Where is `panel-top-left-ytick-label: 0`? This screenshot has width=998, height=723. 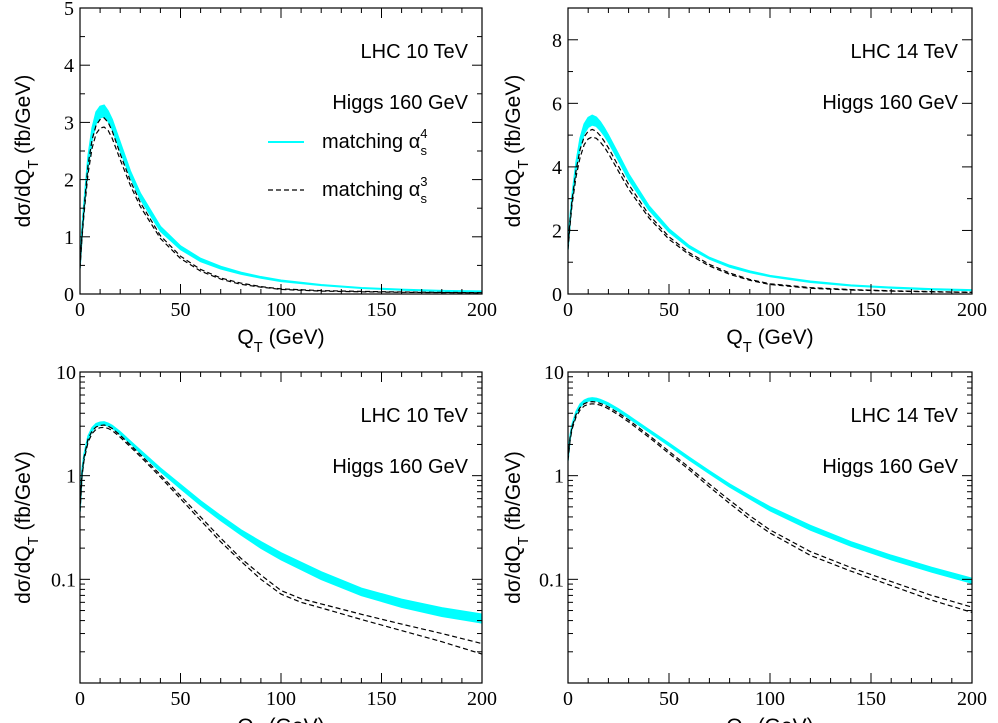
panel-top-left-ytick-label: 0 is located at coordinates (69, 295).